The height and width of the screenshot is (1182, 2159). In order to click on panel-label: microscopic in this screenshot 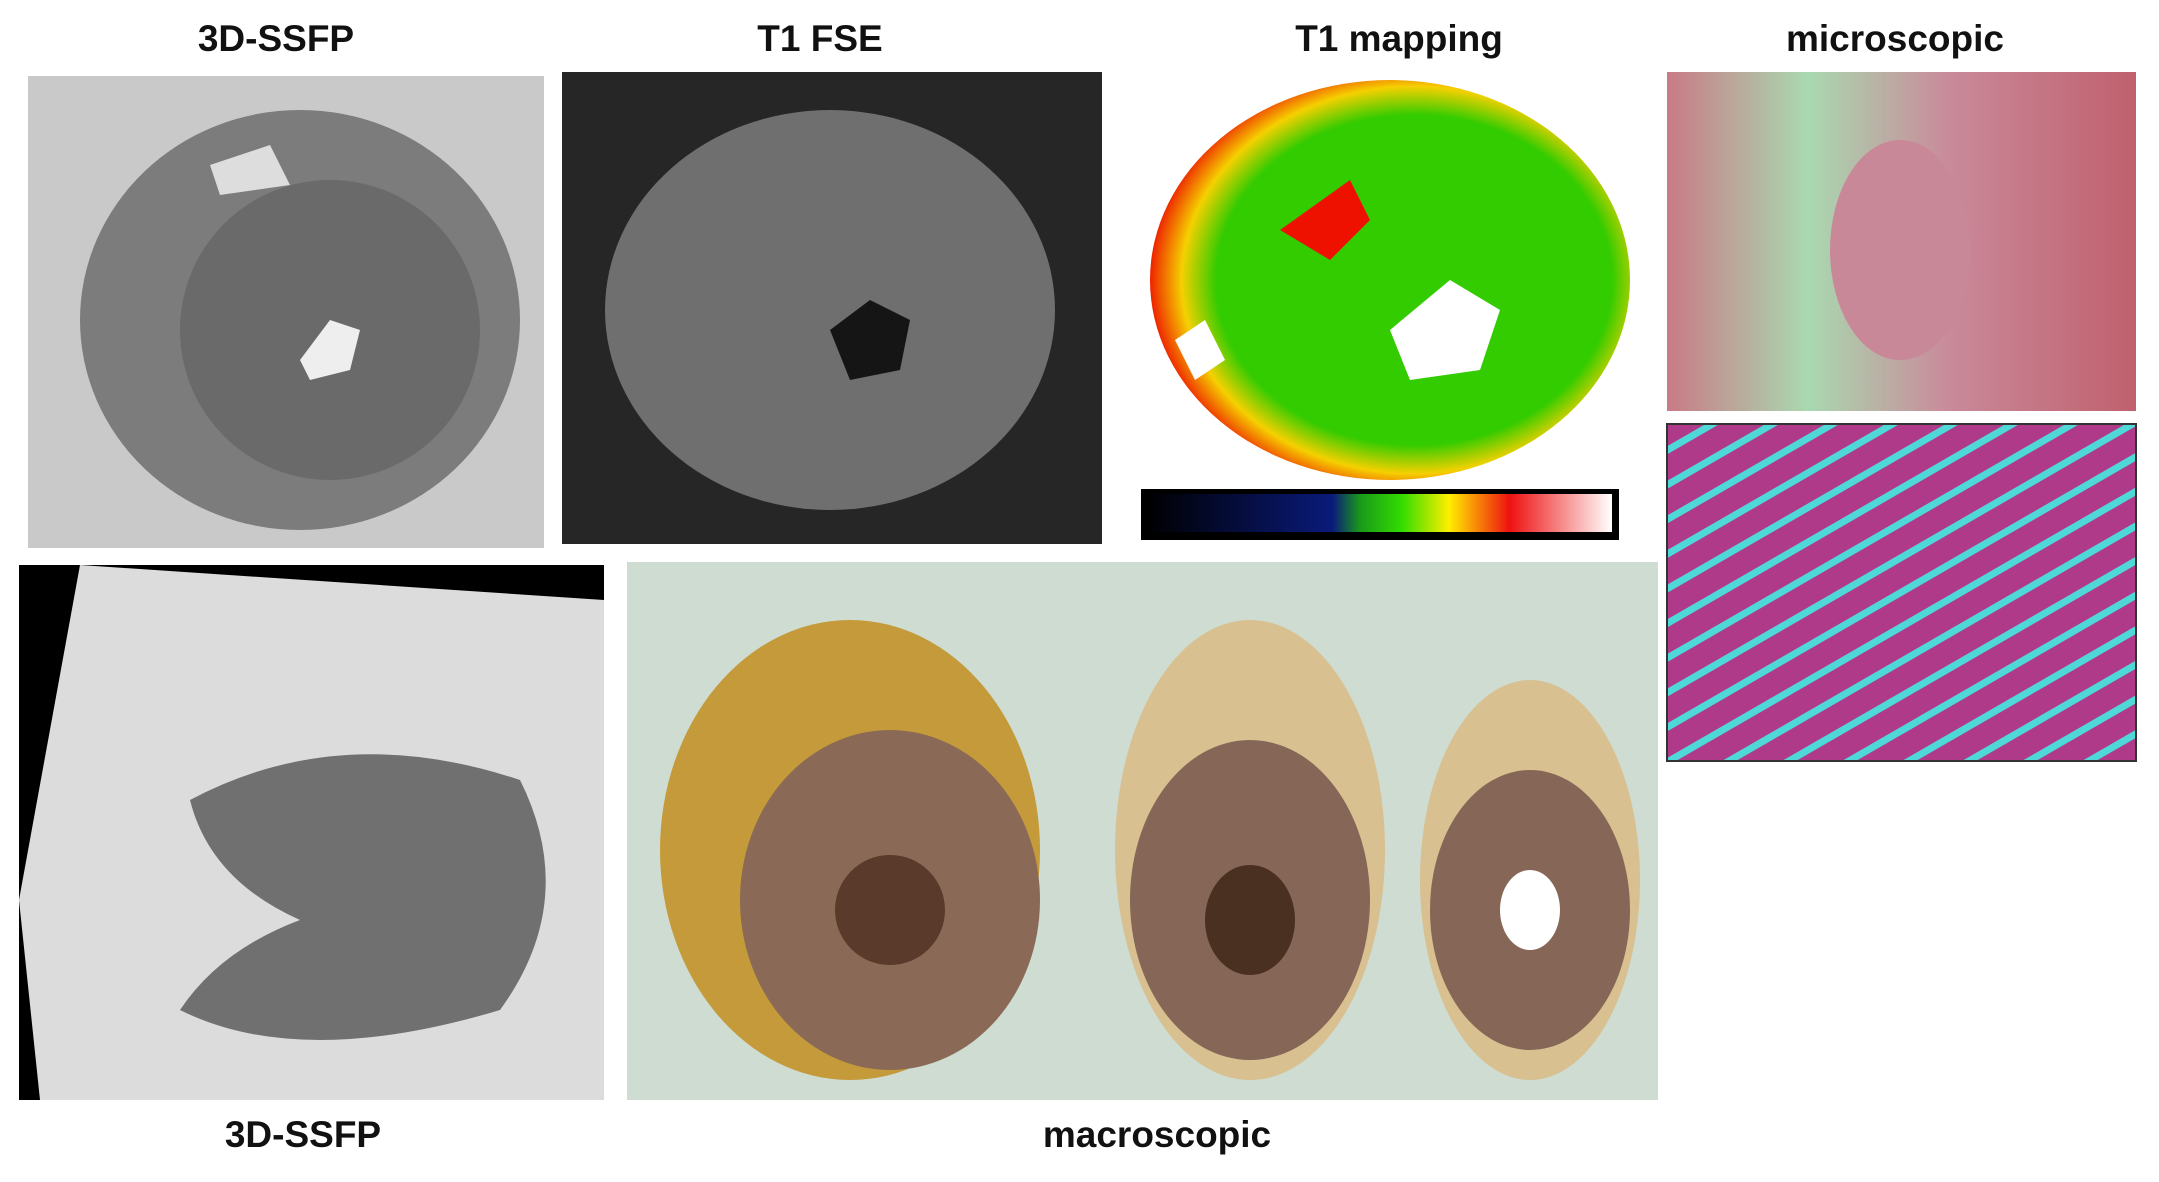, I will do `click(1895, 38)`.